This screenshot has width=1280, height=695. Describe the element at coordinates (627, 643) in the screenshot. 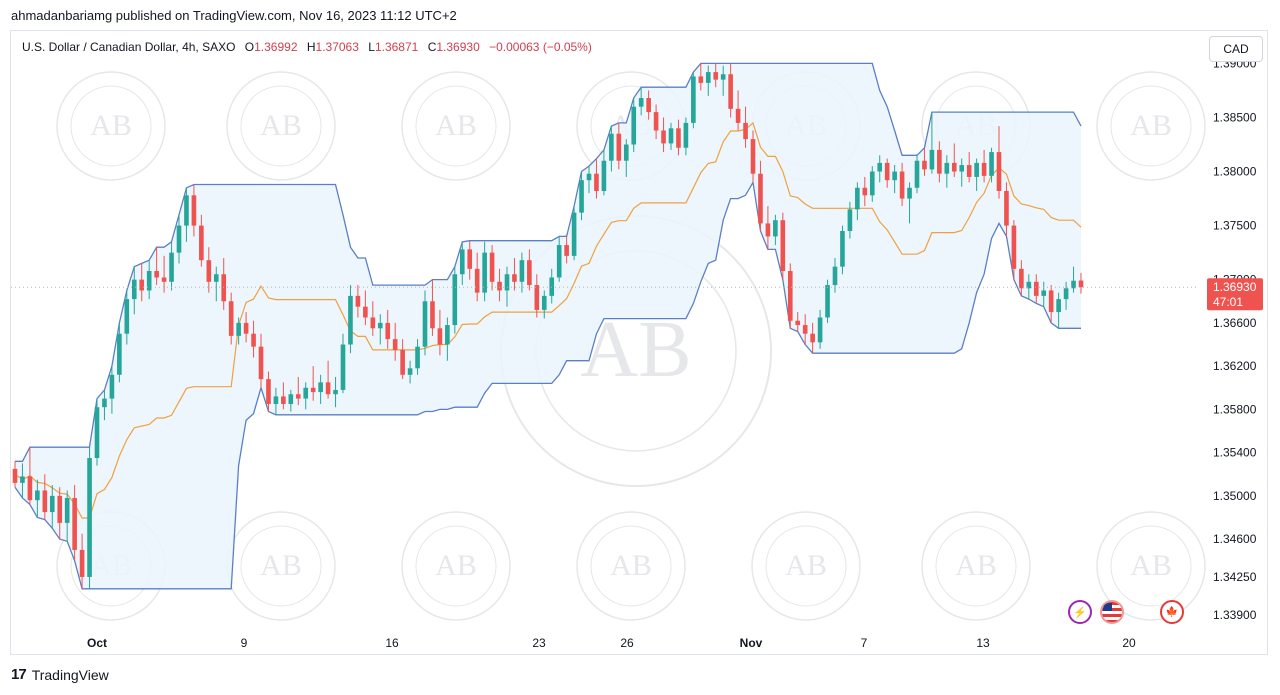

I see `x-tick-label: 26` at that location.